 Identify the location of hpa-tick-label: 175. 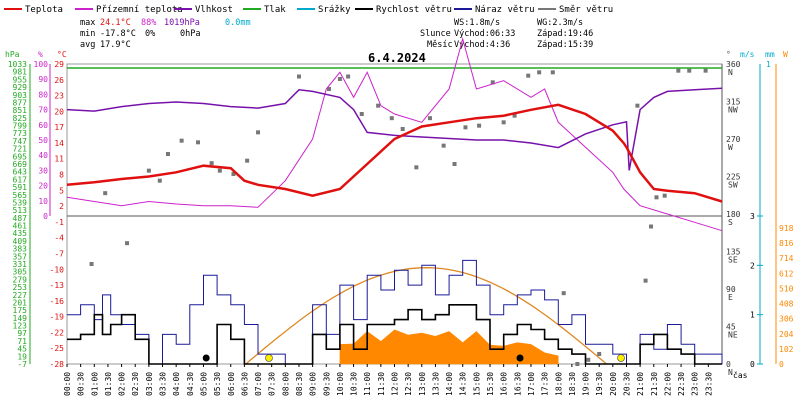
(20, 310).